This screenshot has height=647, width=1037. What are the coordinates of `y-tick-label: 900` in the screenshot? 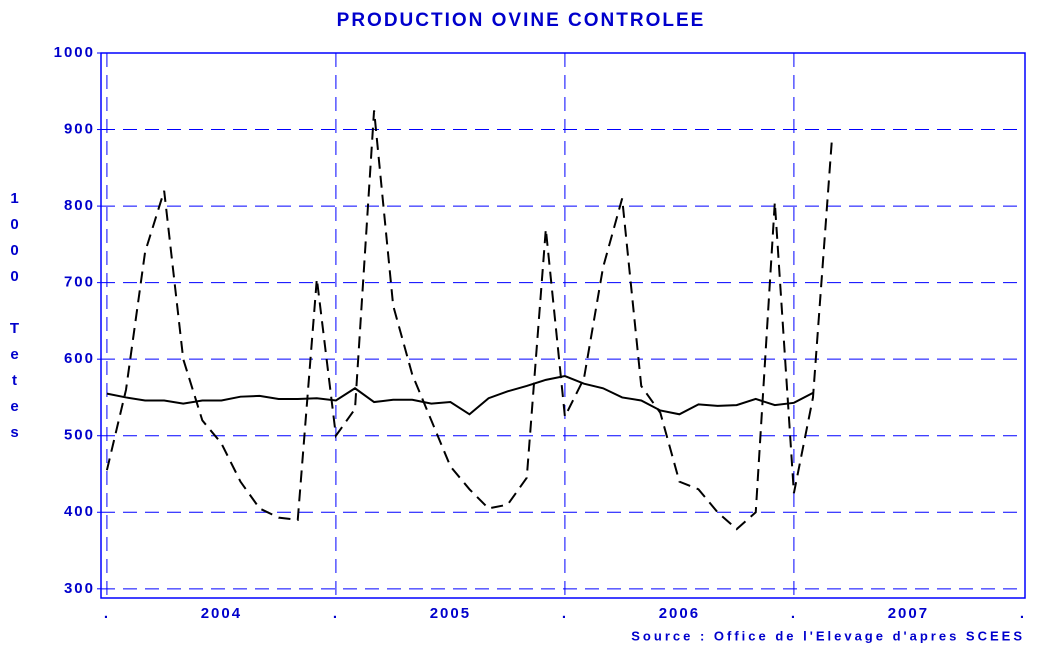 It's located at (79, 129).